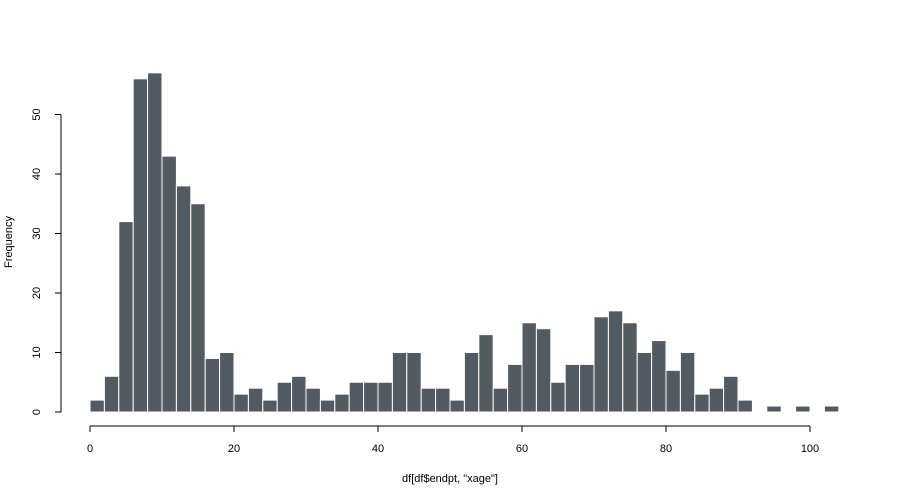 This screenshot has width=900, height=500. Describe the element at coordinates (234, 449) in the screenshot. I see `x-tick-label: 20` at that location.